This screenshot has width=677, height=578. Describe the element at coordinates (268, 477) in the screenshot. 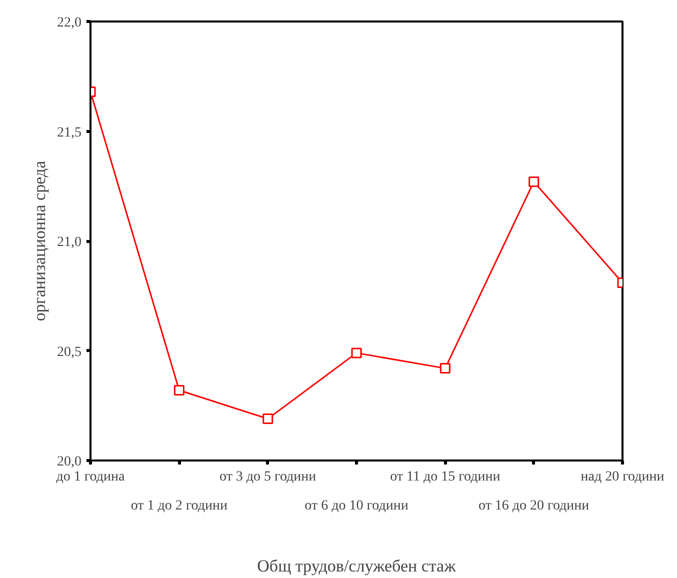

I see `x-tick-label: от 3 до 5 години` at that location.